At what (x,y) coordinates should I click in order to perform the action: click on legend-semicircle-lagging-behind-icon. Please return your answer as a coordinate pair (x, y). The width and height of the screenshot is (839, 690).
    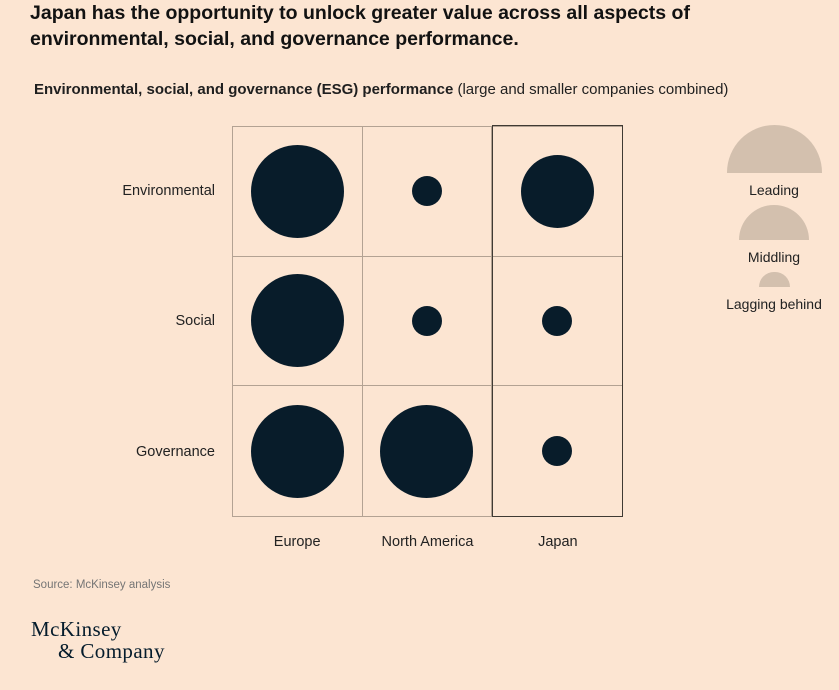
    Looking at the image, I should click on (774, 279).